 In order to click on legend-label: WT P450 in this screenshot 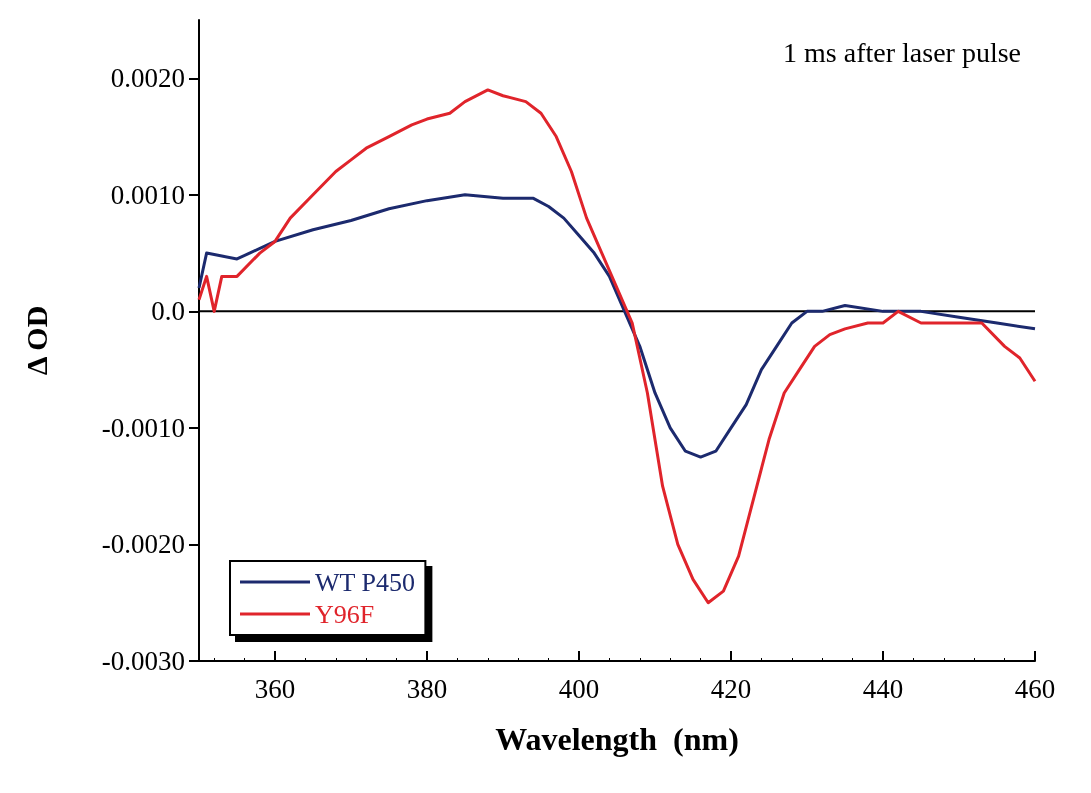, I will do `click(365, 582)`.